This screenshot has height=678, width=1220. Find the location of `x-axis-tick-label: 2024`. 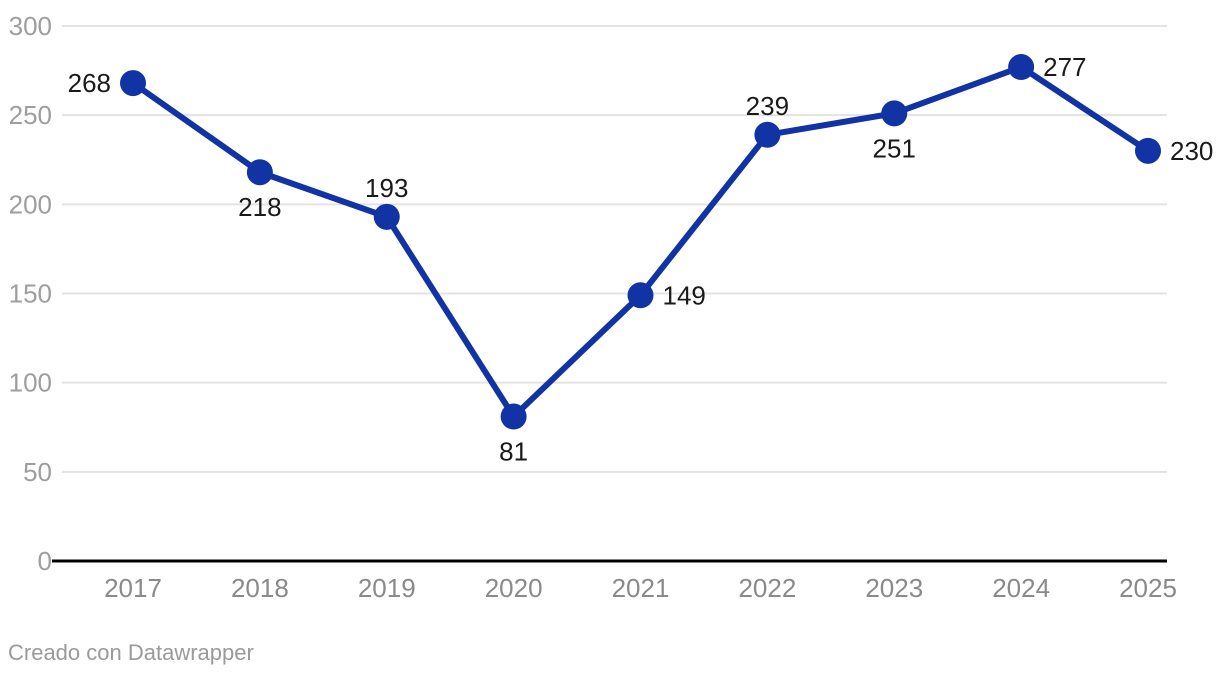

x-axis-tick-label: 2024 is located at coordinates (1021, 588).